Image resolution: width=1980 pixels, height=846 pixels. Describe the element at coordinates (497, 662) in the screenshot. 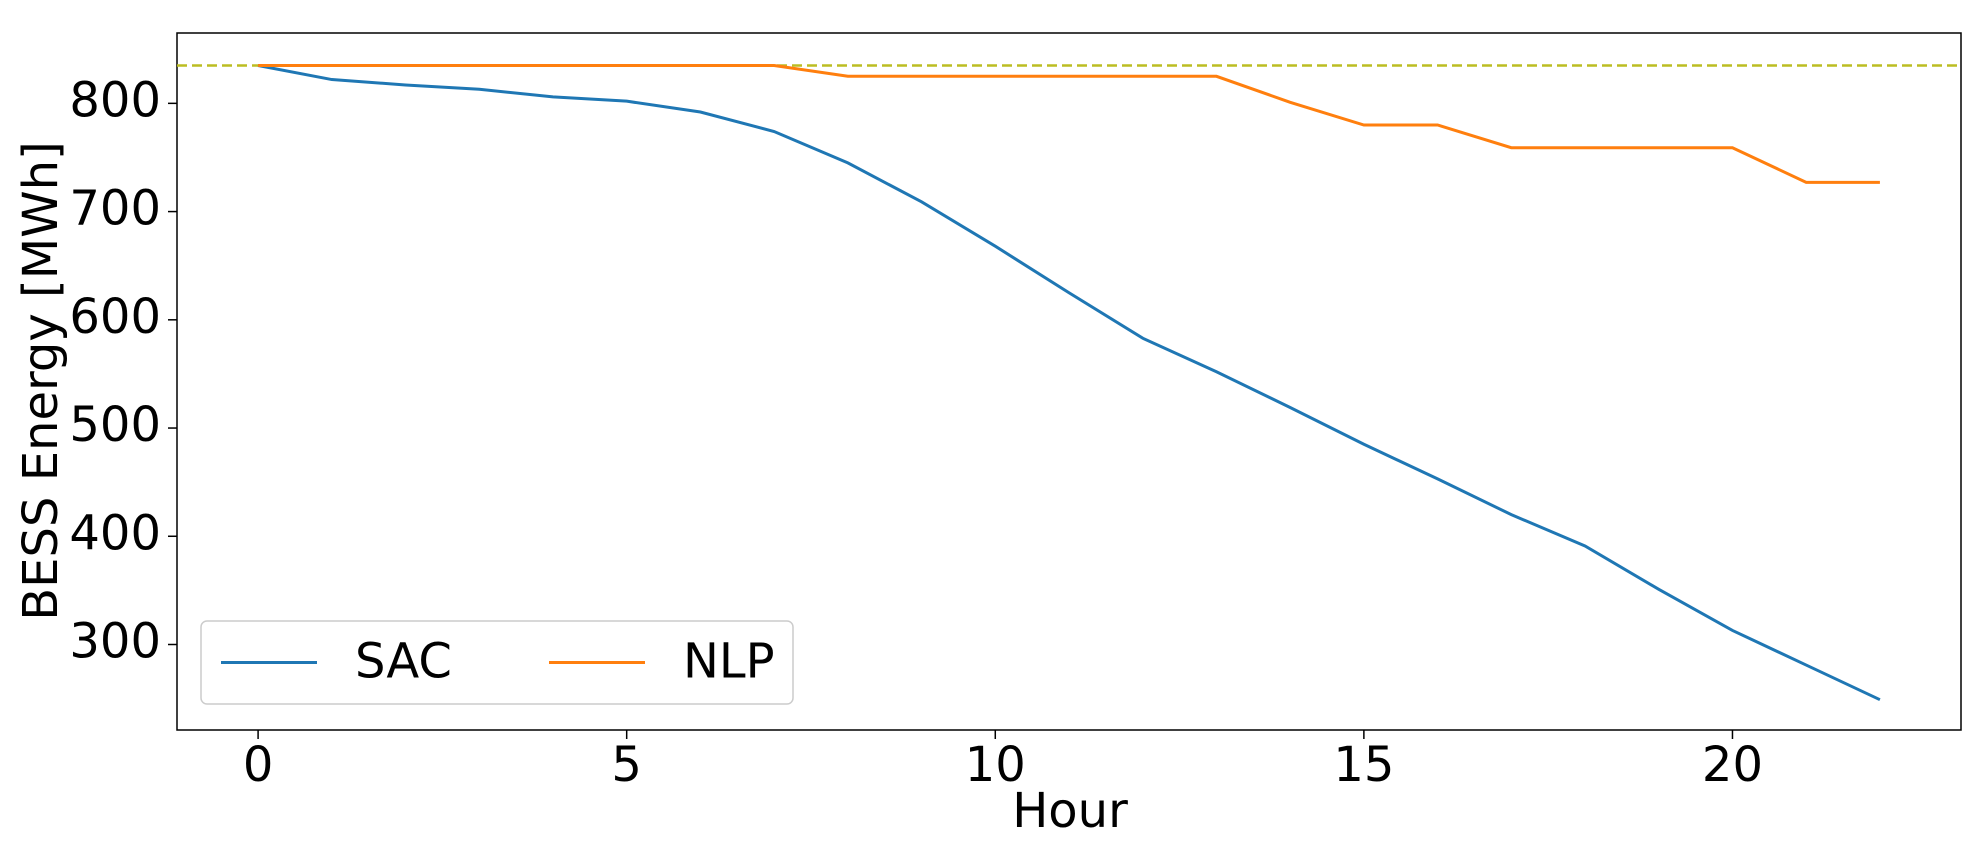

I see `legend-box` at that location.